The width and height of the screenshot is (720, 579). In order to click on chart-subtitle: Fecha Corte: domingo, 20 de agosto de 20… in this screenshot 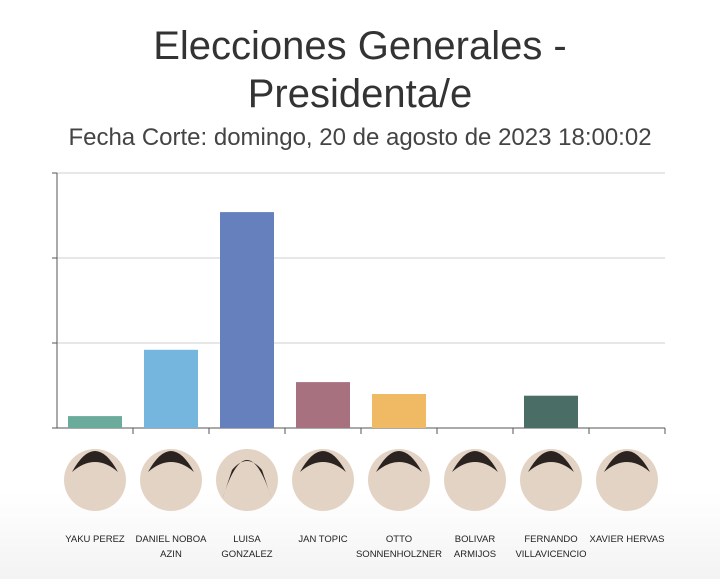, I will do `click(360, 137)`.